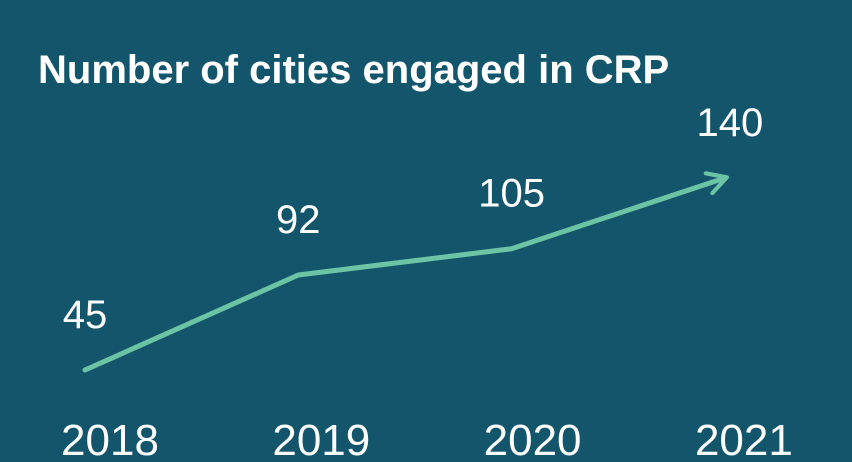 This screenshot has height=462, width=852. Describe the element at coordinates (533, 439) in the screenshot. I see `x-tick-label: 2020` at that location.